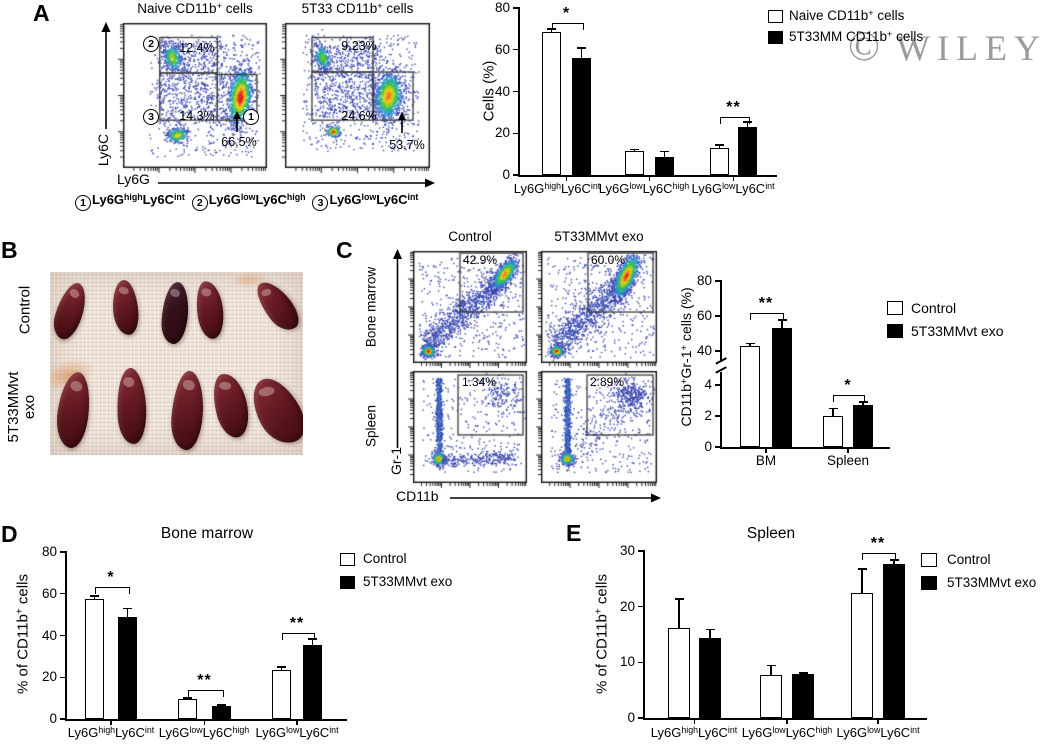 Image resolution: width=1064 pixels, height=751 pixels. What do you see at coordinates (103, 150) in the screenshot?
I see `ly6c-axis-label: Ly6C` at bounding box center [103, 150].